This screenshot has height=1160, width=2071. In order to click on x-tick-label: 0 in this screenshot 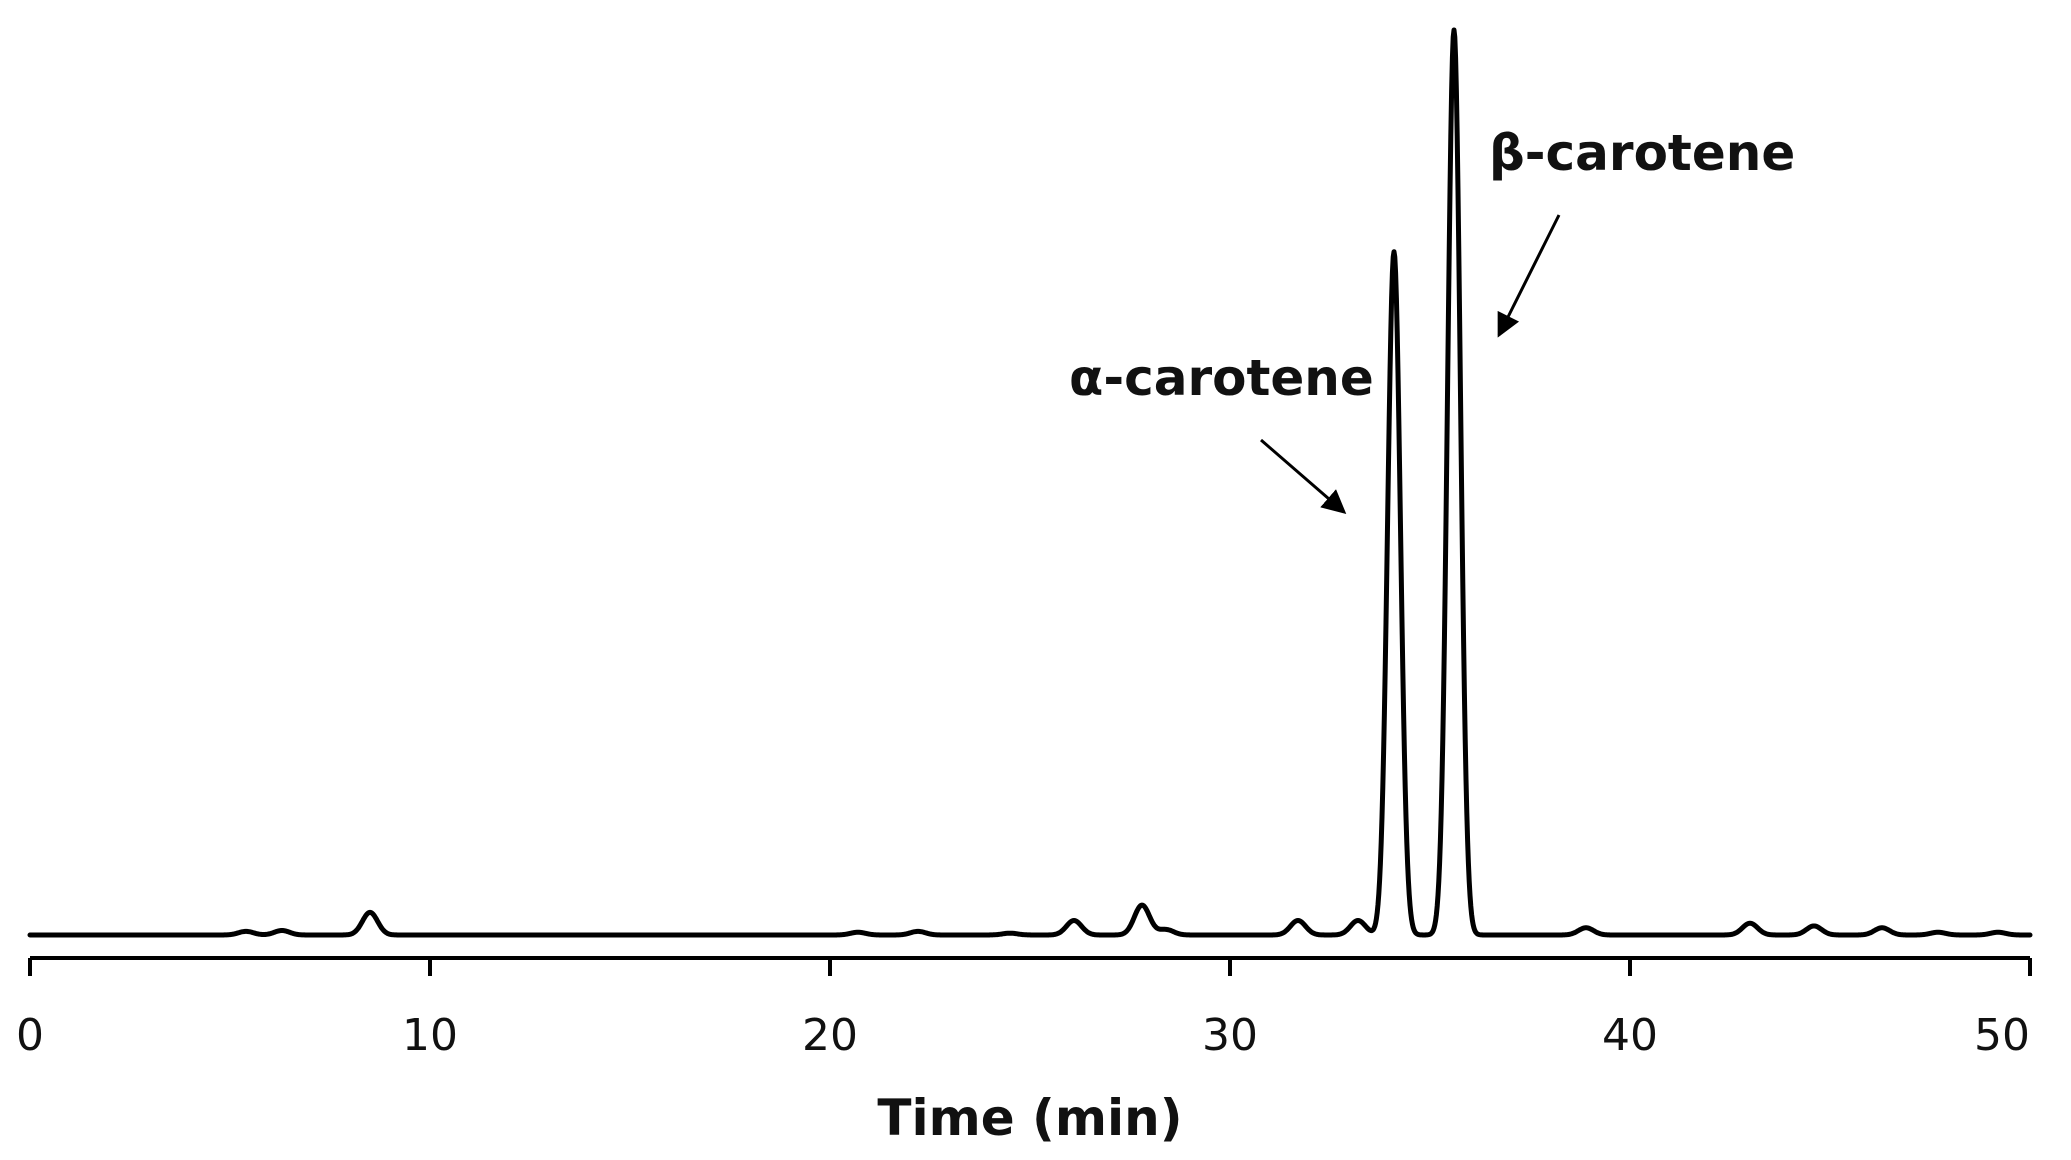, I will do `click(30, 1035)`.